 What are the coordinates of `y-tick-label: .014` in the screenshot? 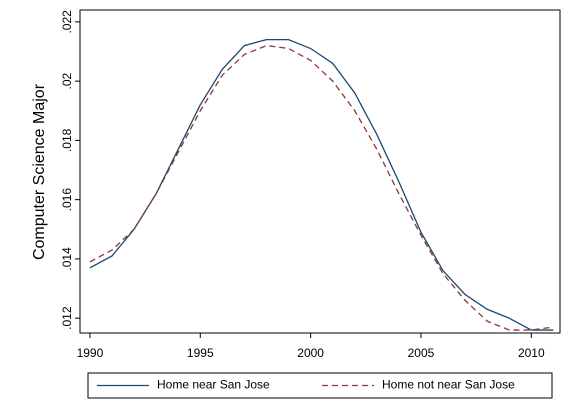 It's located at (67, 259).